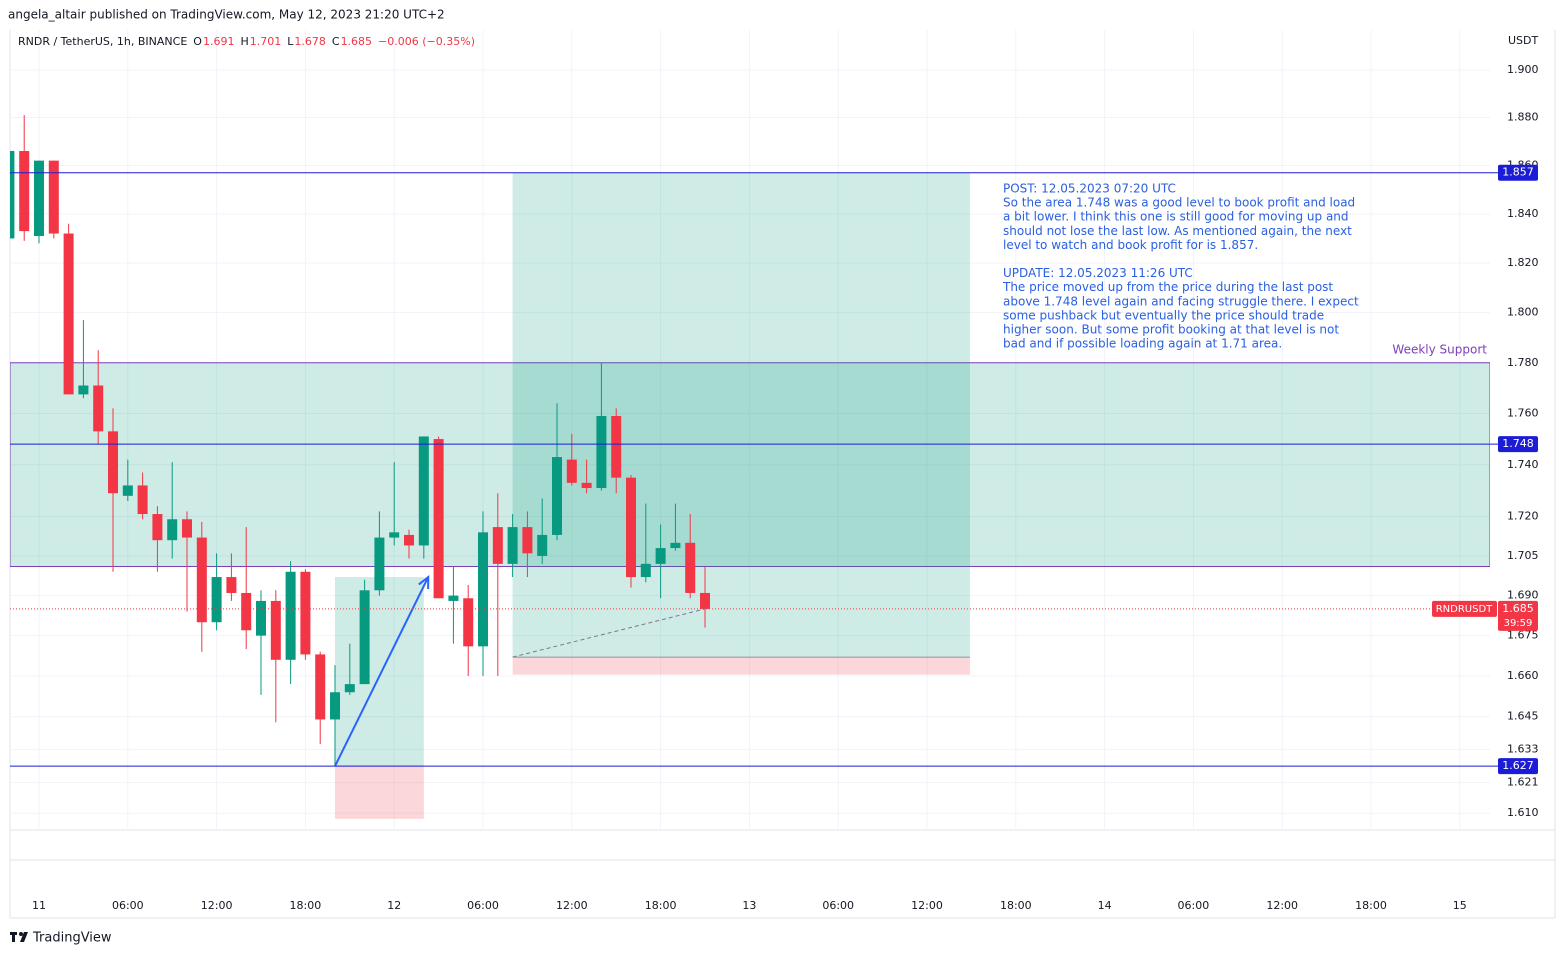  What do you see at coordinates (1089, 189) in the screenshot?
I see `note-line: POST: 12.05.2023 07:20 UTC` at bounding box center [1089, 189].